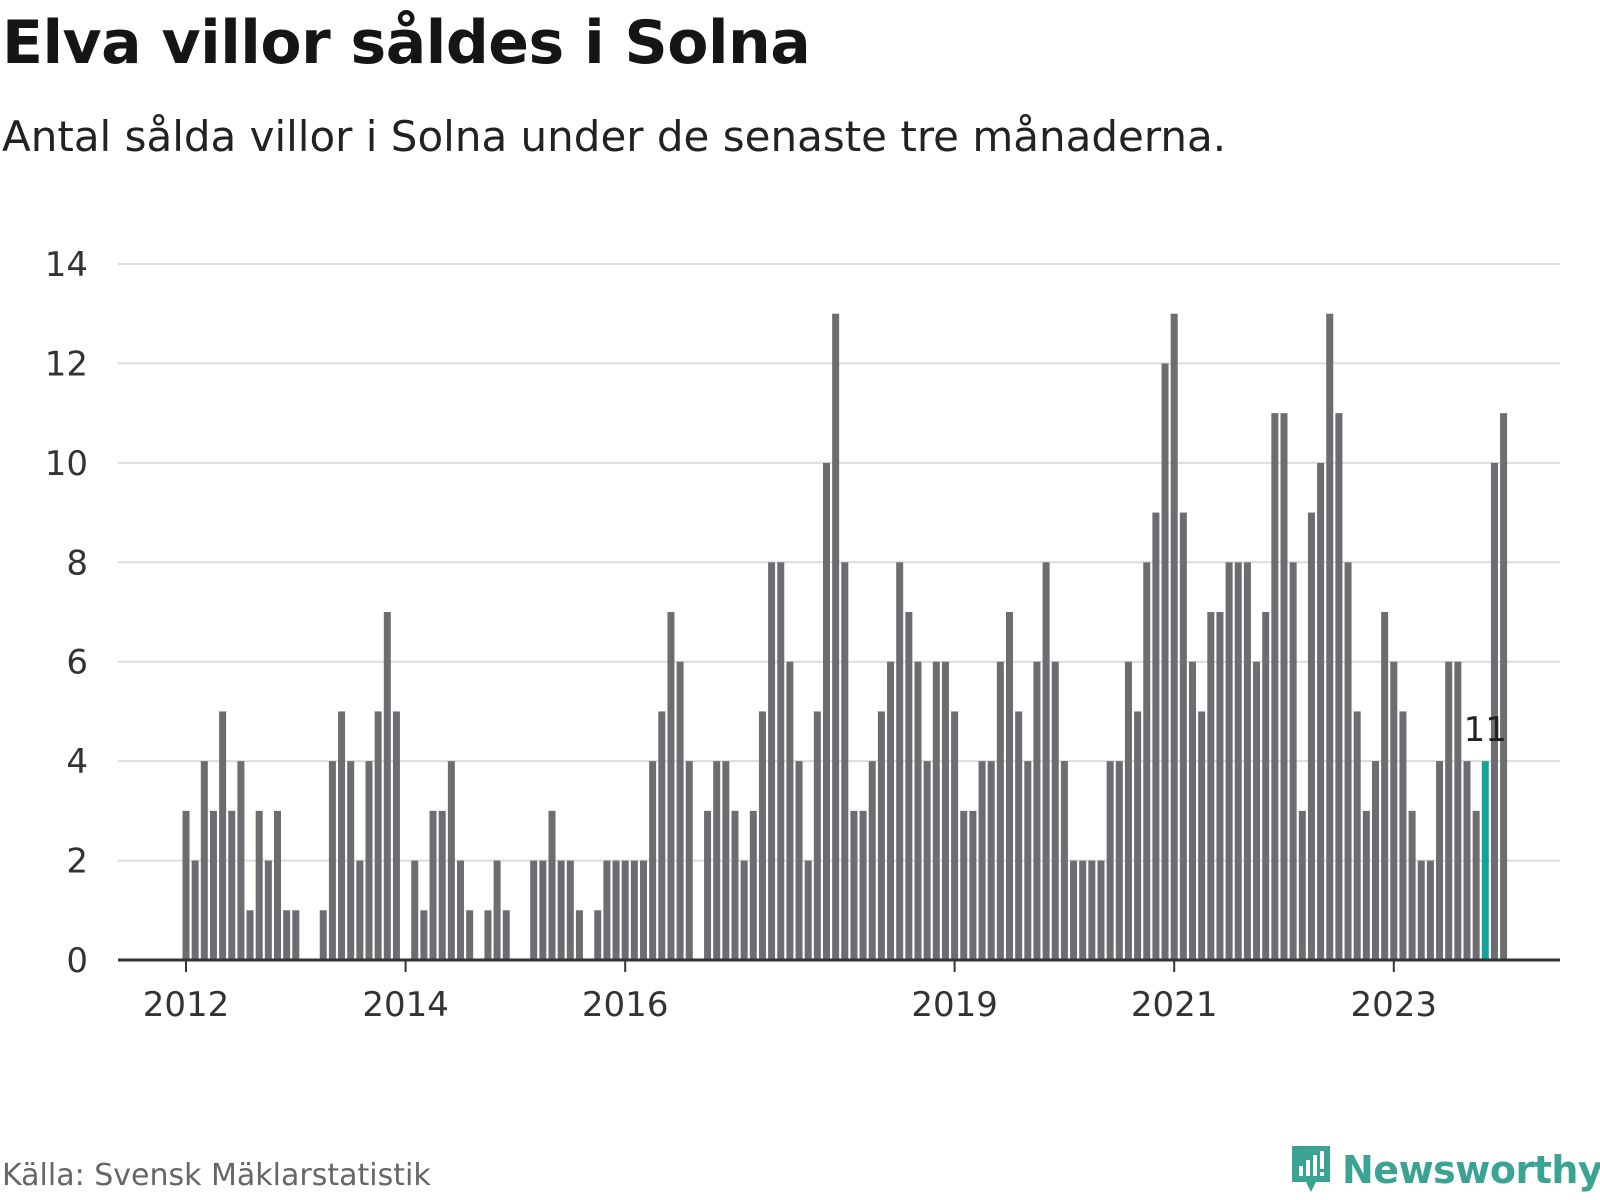  What do you see at coordinates (1485, 730) in the screenshot?
I see `highlight-value-label: 11` at bounding box center [1485, 730].